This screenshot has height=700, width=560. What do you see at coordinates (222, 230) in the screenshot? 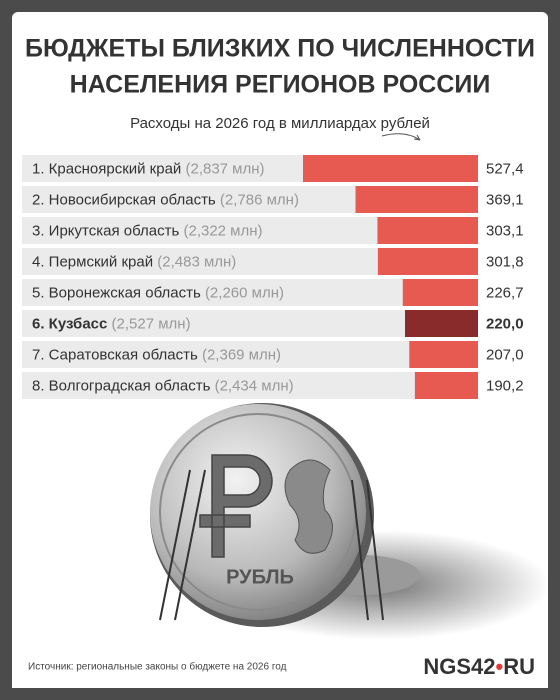
I see `population: (2,322 млн)` at bounding box center [222, 230].